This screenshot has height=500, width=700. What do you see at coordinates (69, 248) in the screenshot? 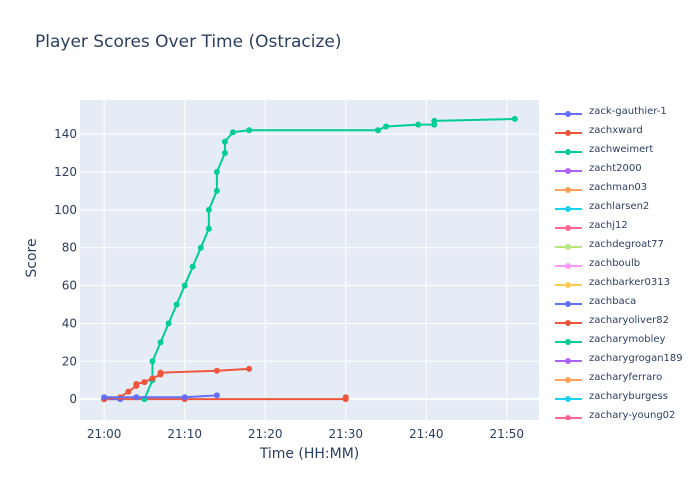
I see `y-tick-label: 80` at bounding box center [69, 248].